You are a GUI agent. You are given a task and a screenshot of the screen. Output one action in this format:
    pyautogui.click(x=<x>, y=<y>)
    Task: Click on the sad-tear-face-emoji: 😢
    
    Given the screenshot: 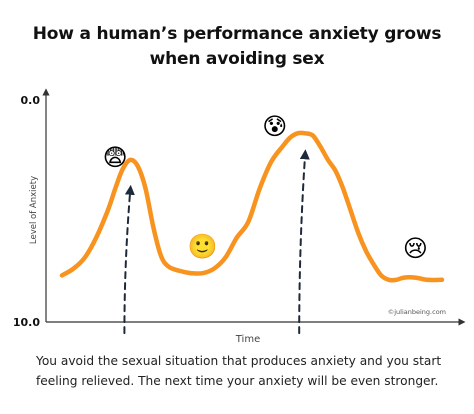 What is the action you would take?
    pyautogui.click(x=415, y=249)
    